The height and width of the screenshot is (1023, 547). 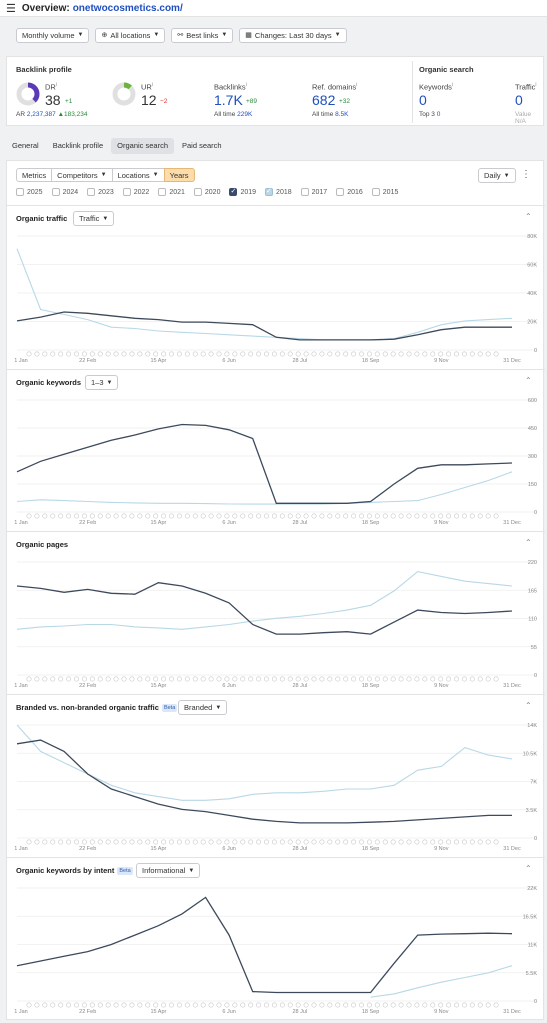 I want to click on chart-metric-dropdown: Branded ▼, so click(x=203, y=707).